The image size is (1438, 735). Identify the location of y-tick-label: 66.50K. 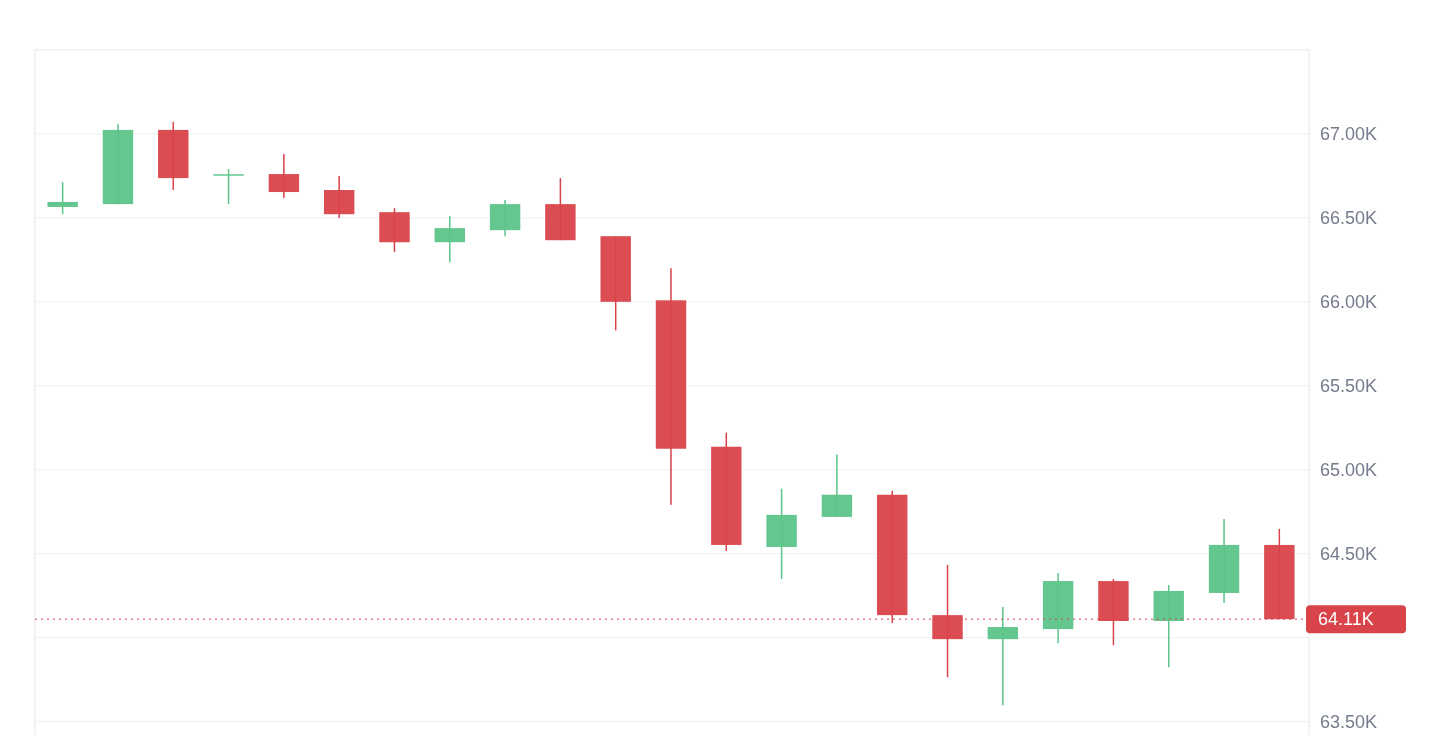
(1349, 218).